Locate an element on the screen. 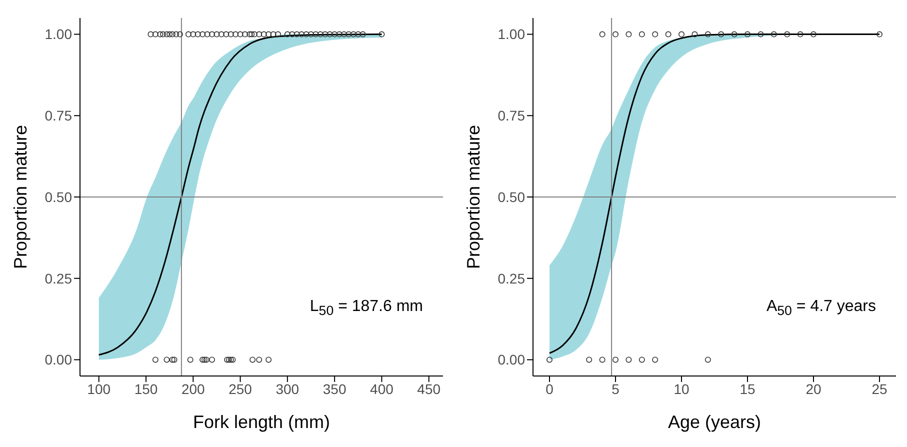 The height and width of the screenshot is (447, 907). x-tick-label: 20 is located at coordinates (814, 388).